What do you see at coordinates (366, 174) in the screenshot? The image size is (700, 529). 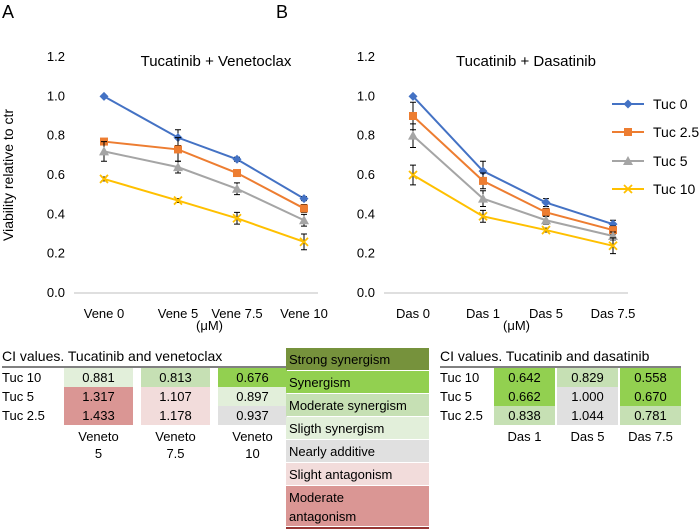 I see `y-tick-label: 0.6` at bounding box center [366, 174].